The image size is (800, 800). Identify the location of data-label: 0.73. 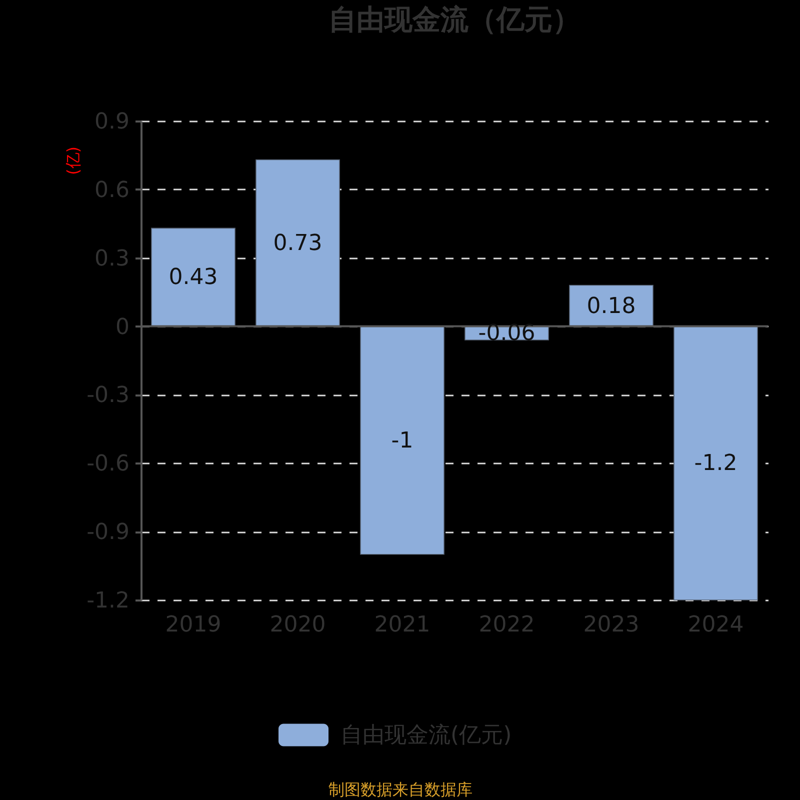
(297, 243).